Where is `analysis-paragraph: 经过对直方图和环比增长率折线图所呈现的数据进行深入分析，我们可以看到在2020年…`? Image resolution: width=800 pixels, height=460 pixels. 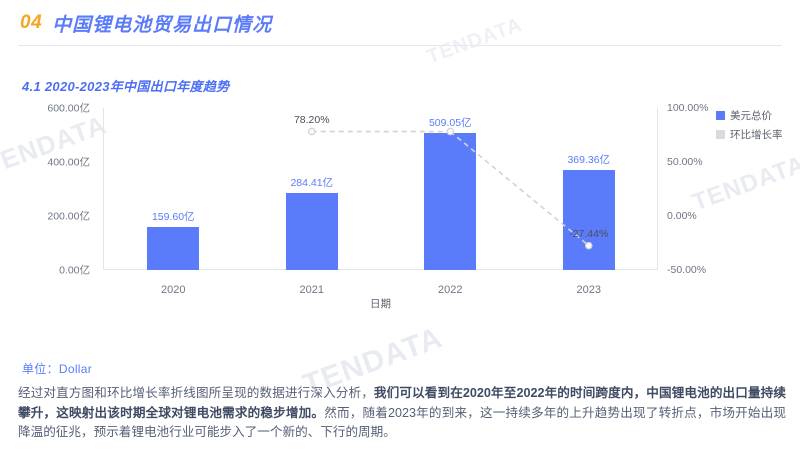 analysis-paragraph: 经过对直方图和环比增长率折线图所呈现的数据进行深入分析，我们可以看到在2020年… is located at coordinates (402, 413).